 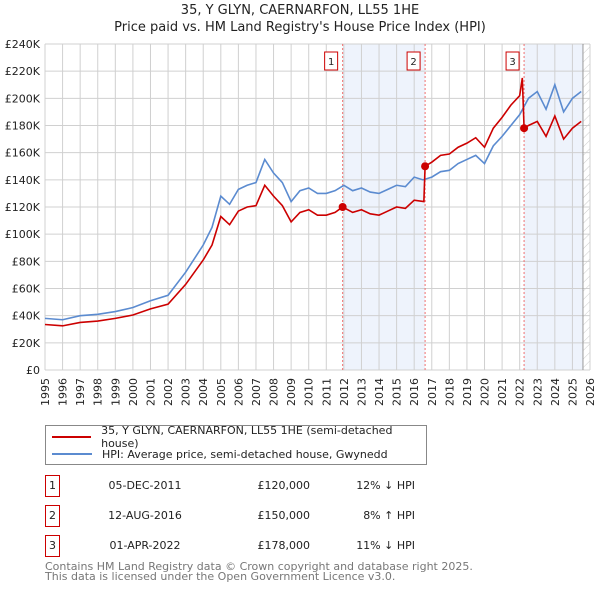 What do you see at coordinates (203, 392) in the screenshot?
I see `x-tick-label: 2004` at bounding box center [203, 392].